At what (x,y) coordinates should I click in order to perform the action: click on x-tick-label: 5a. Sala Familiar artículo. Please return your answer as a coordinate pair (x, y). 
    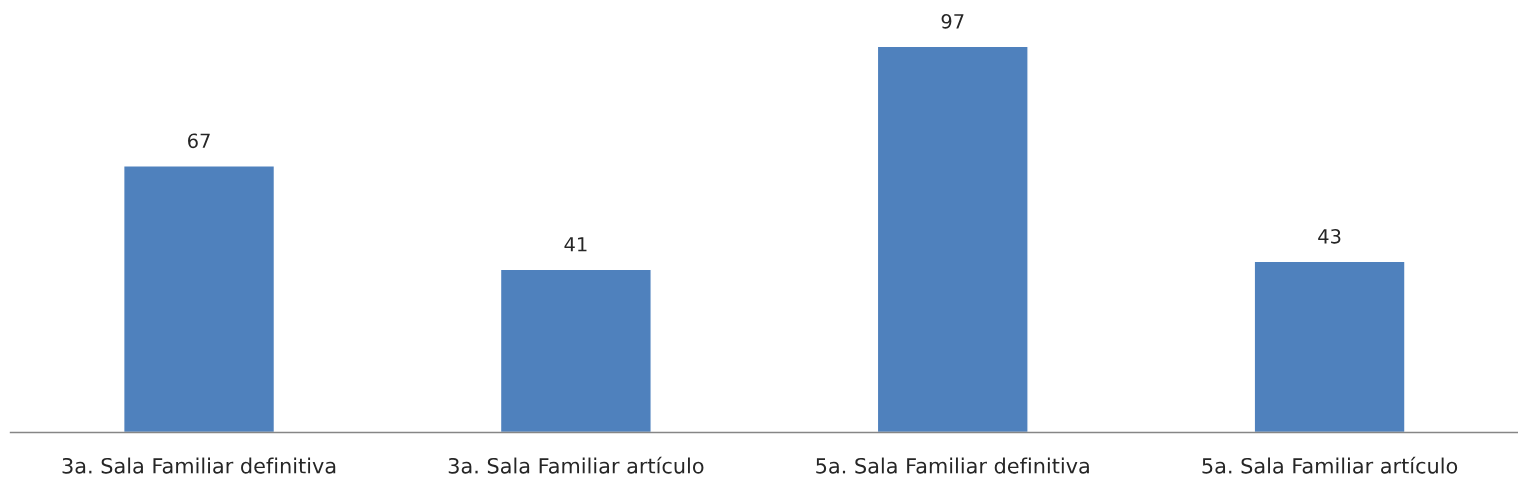
    Looking at the image, I should click on (1330, 465).